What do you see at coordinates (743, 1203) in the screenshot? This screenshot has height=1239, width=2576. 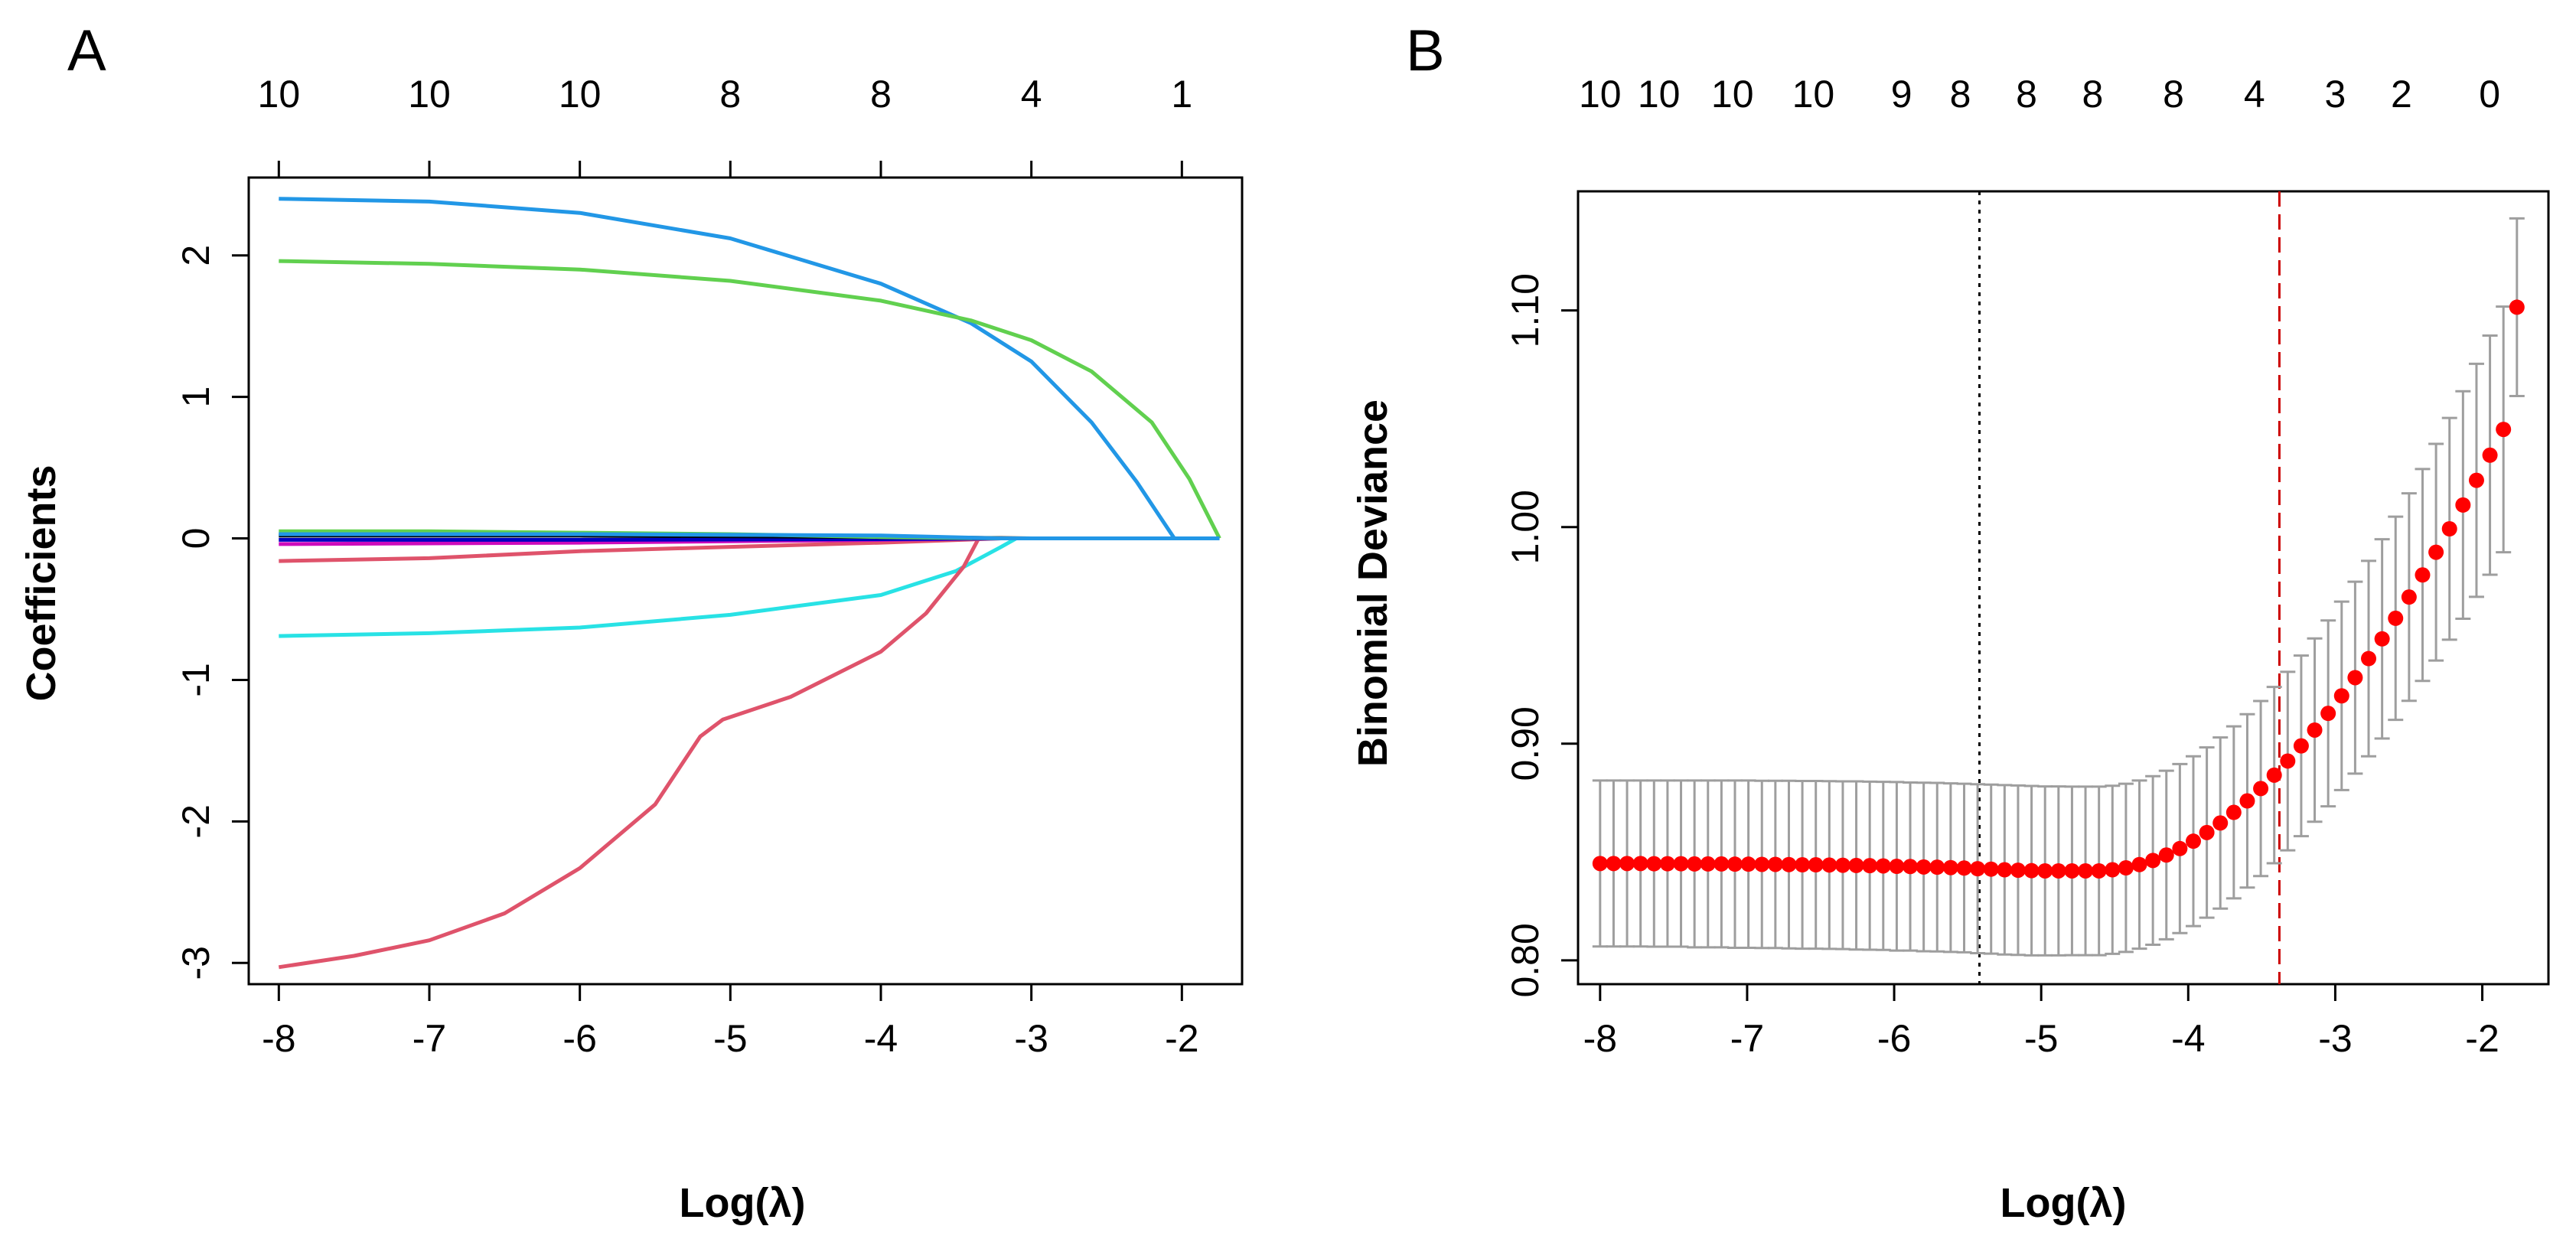 I see `x-axis-title-a: Log(λ)` at bounding box center [743, 1203].